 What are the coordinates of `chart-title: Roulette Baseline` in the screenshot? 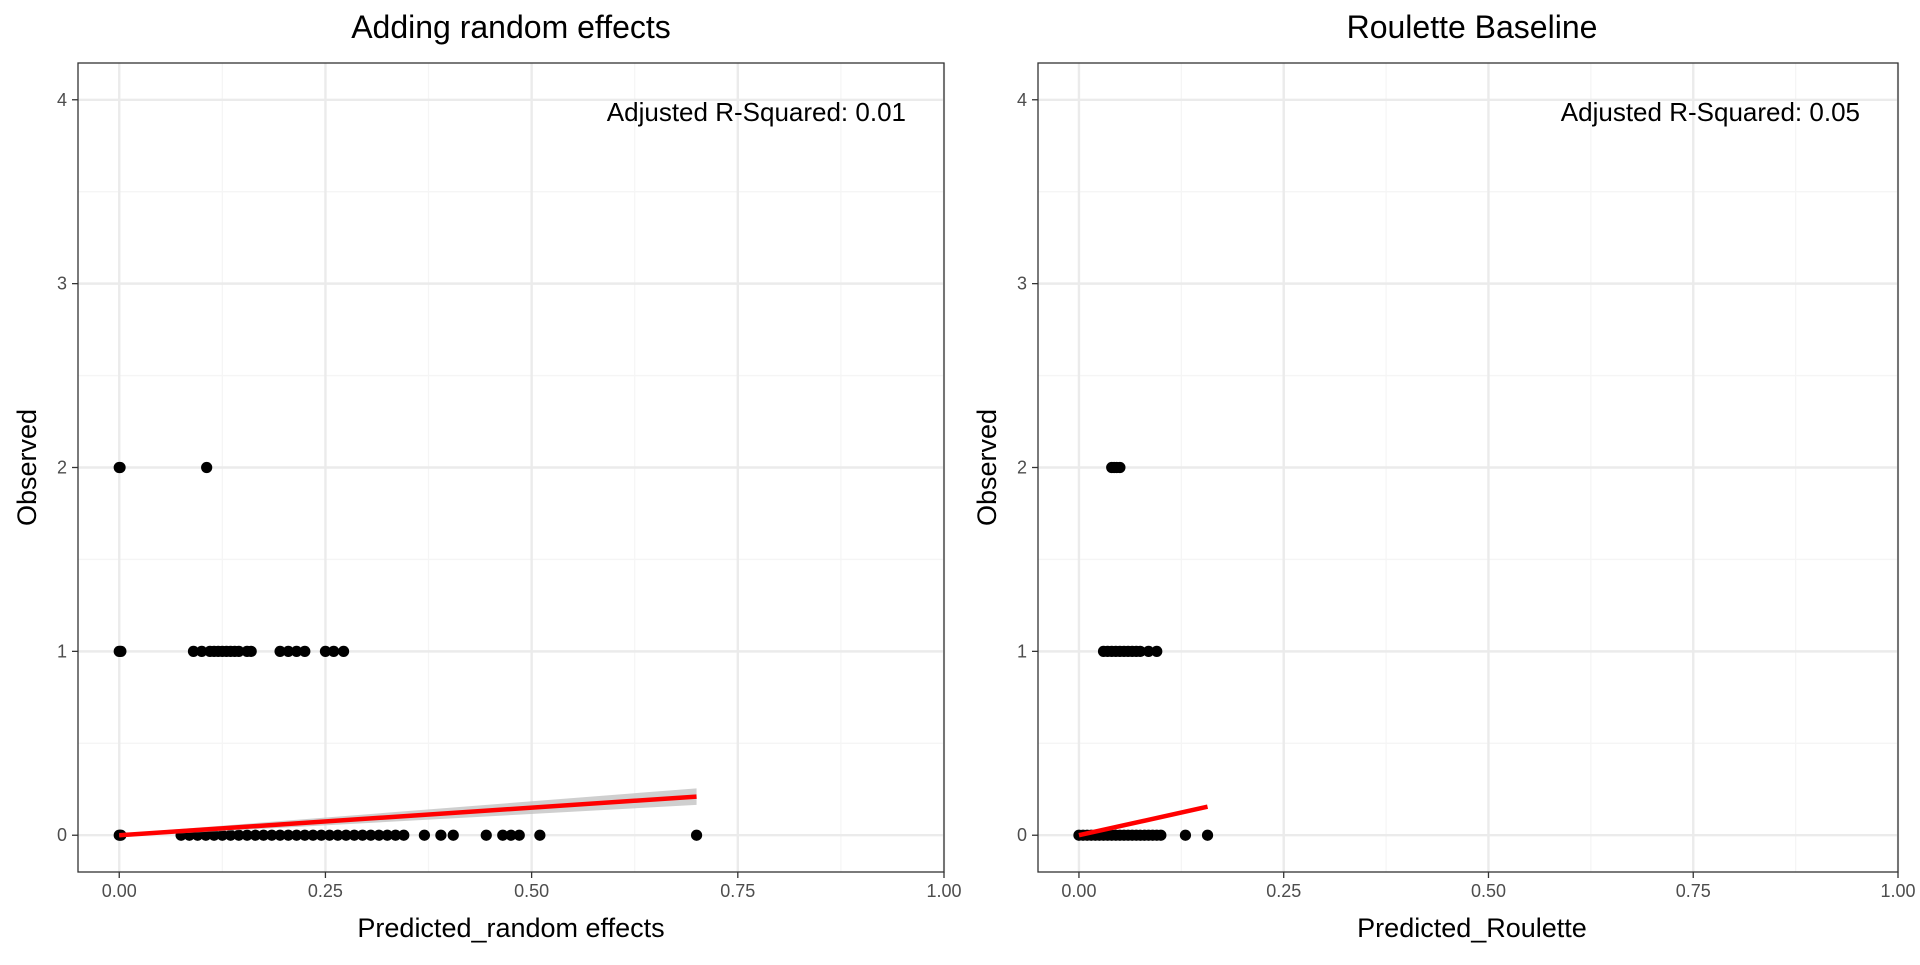 It's located at (1472, 27).